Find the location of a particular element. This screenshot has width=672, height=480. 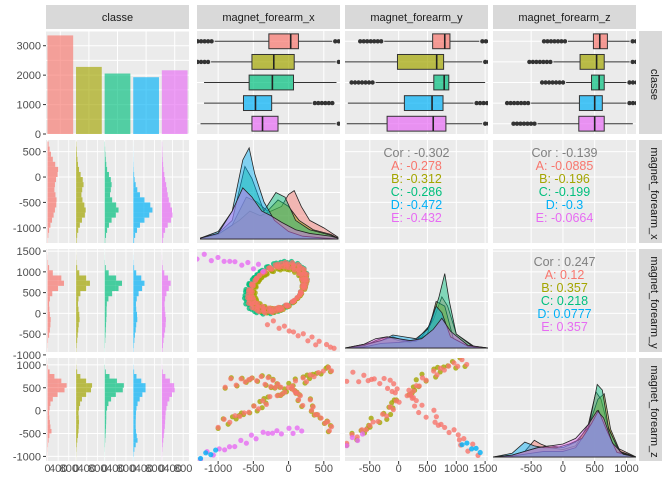

column-strip-label-magnet_forearm_y: magnet_forearm_y is located at coordinates (416, 18).